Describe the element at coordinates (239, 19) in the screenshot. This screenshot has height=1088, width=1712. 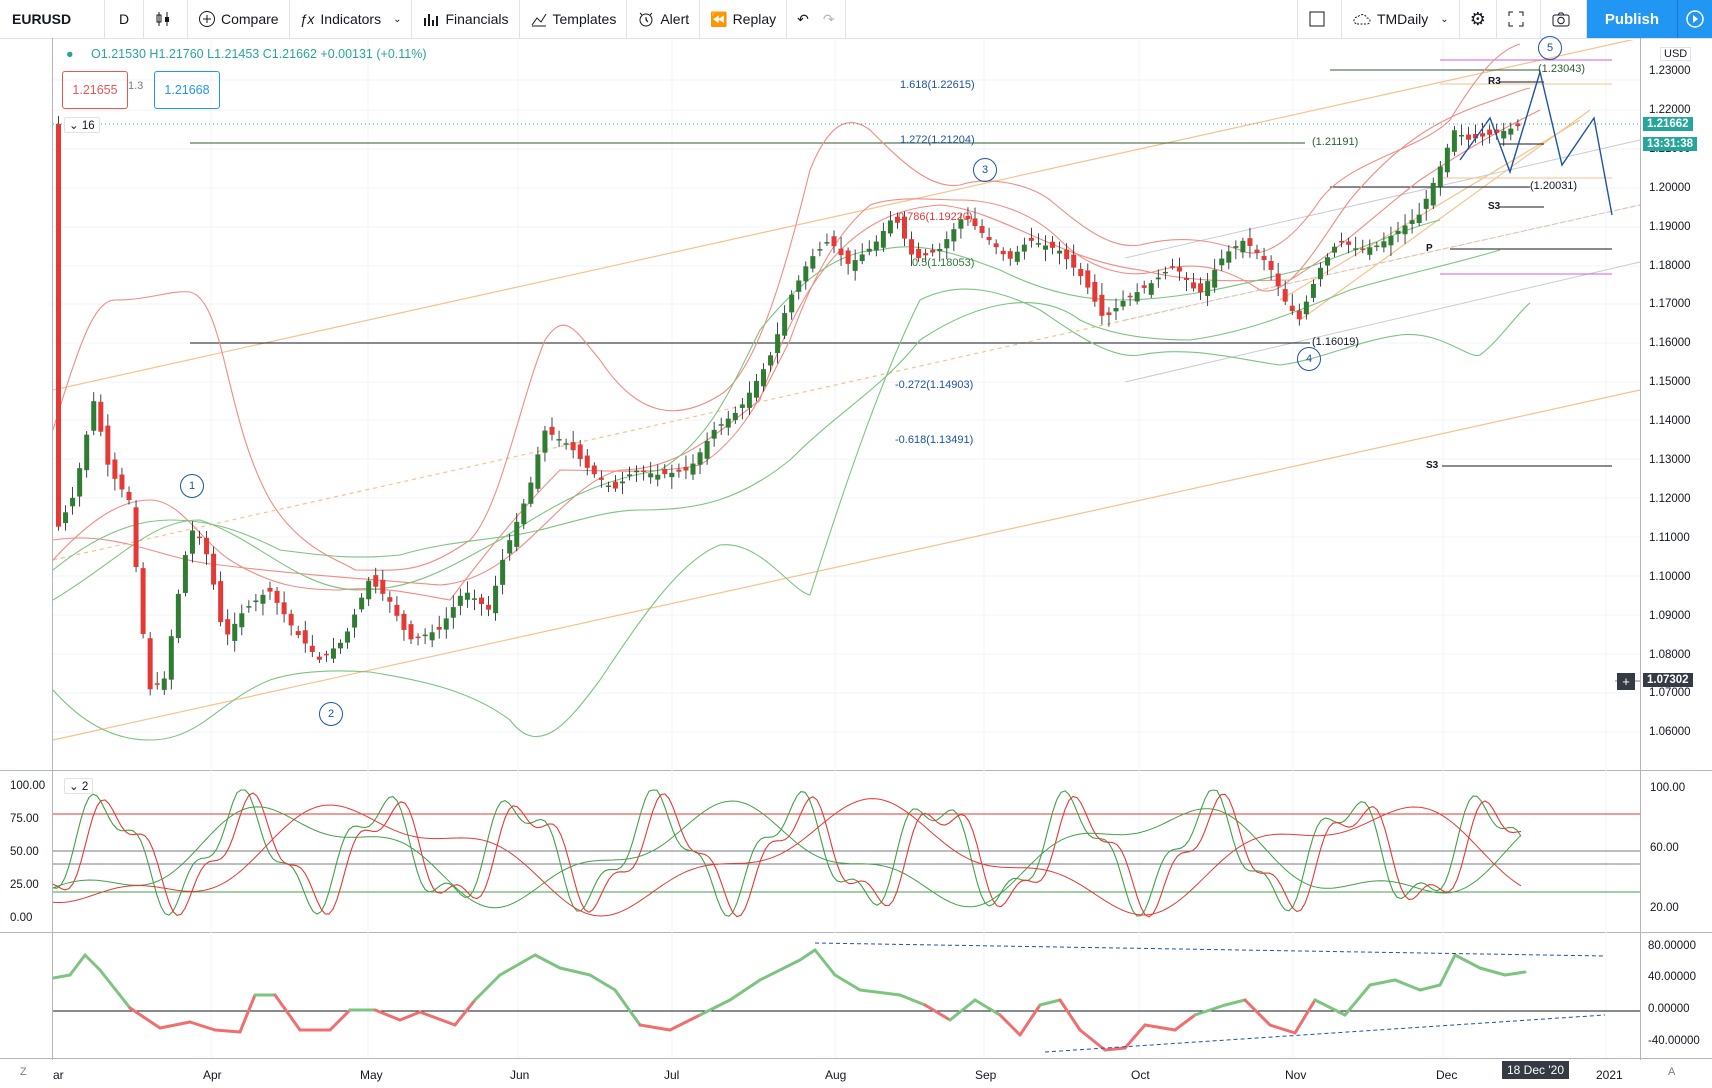
I see `compare-button: Compare` at that location.